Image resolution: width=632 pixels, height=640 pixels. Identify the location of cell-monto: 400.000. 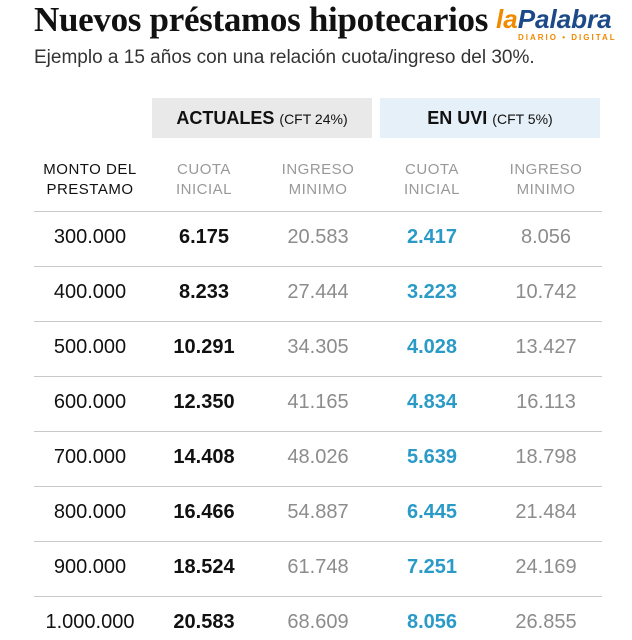
(90, 292).